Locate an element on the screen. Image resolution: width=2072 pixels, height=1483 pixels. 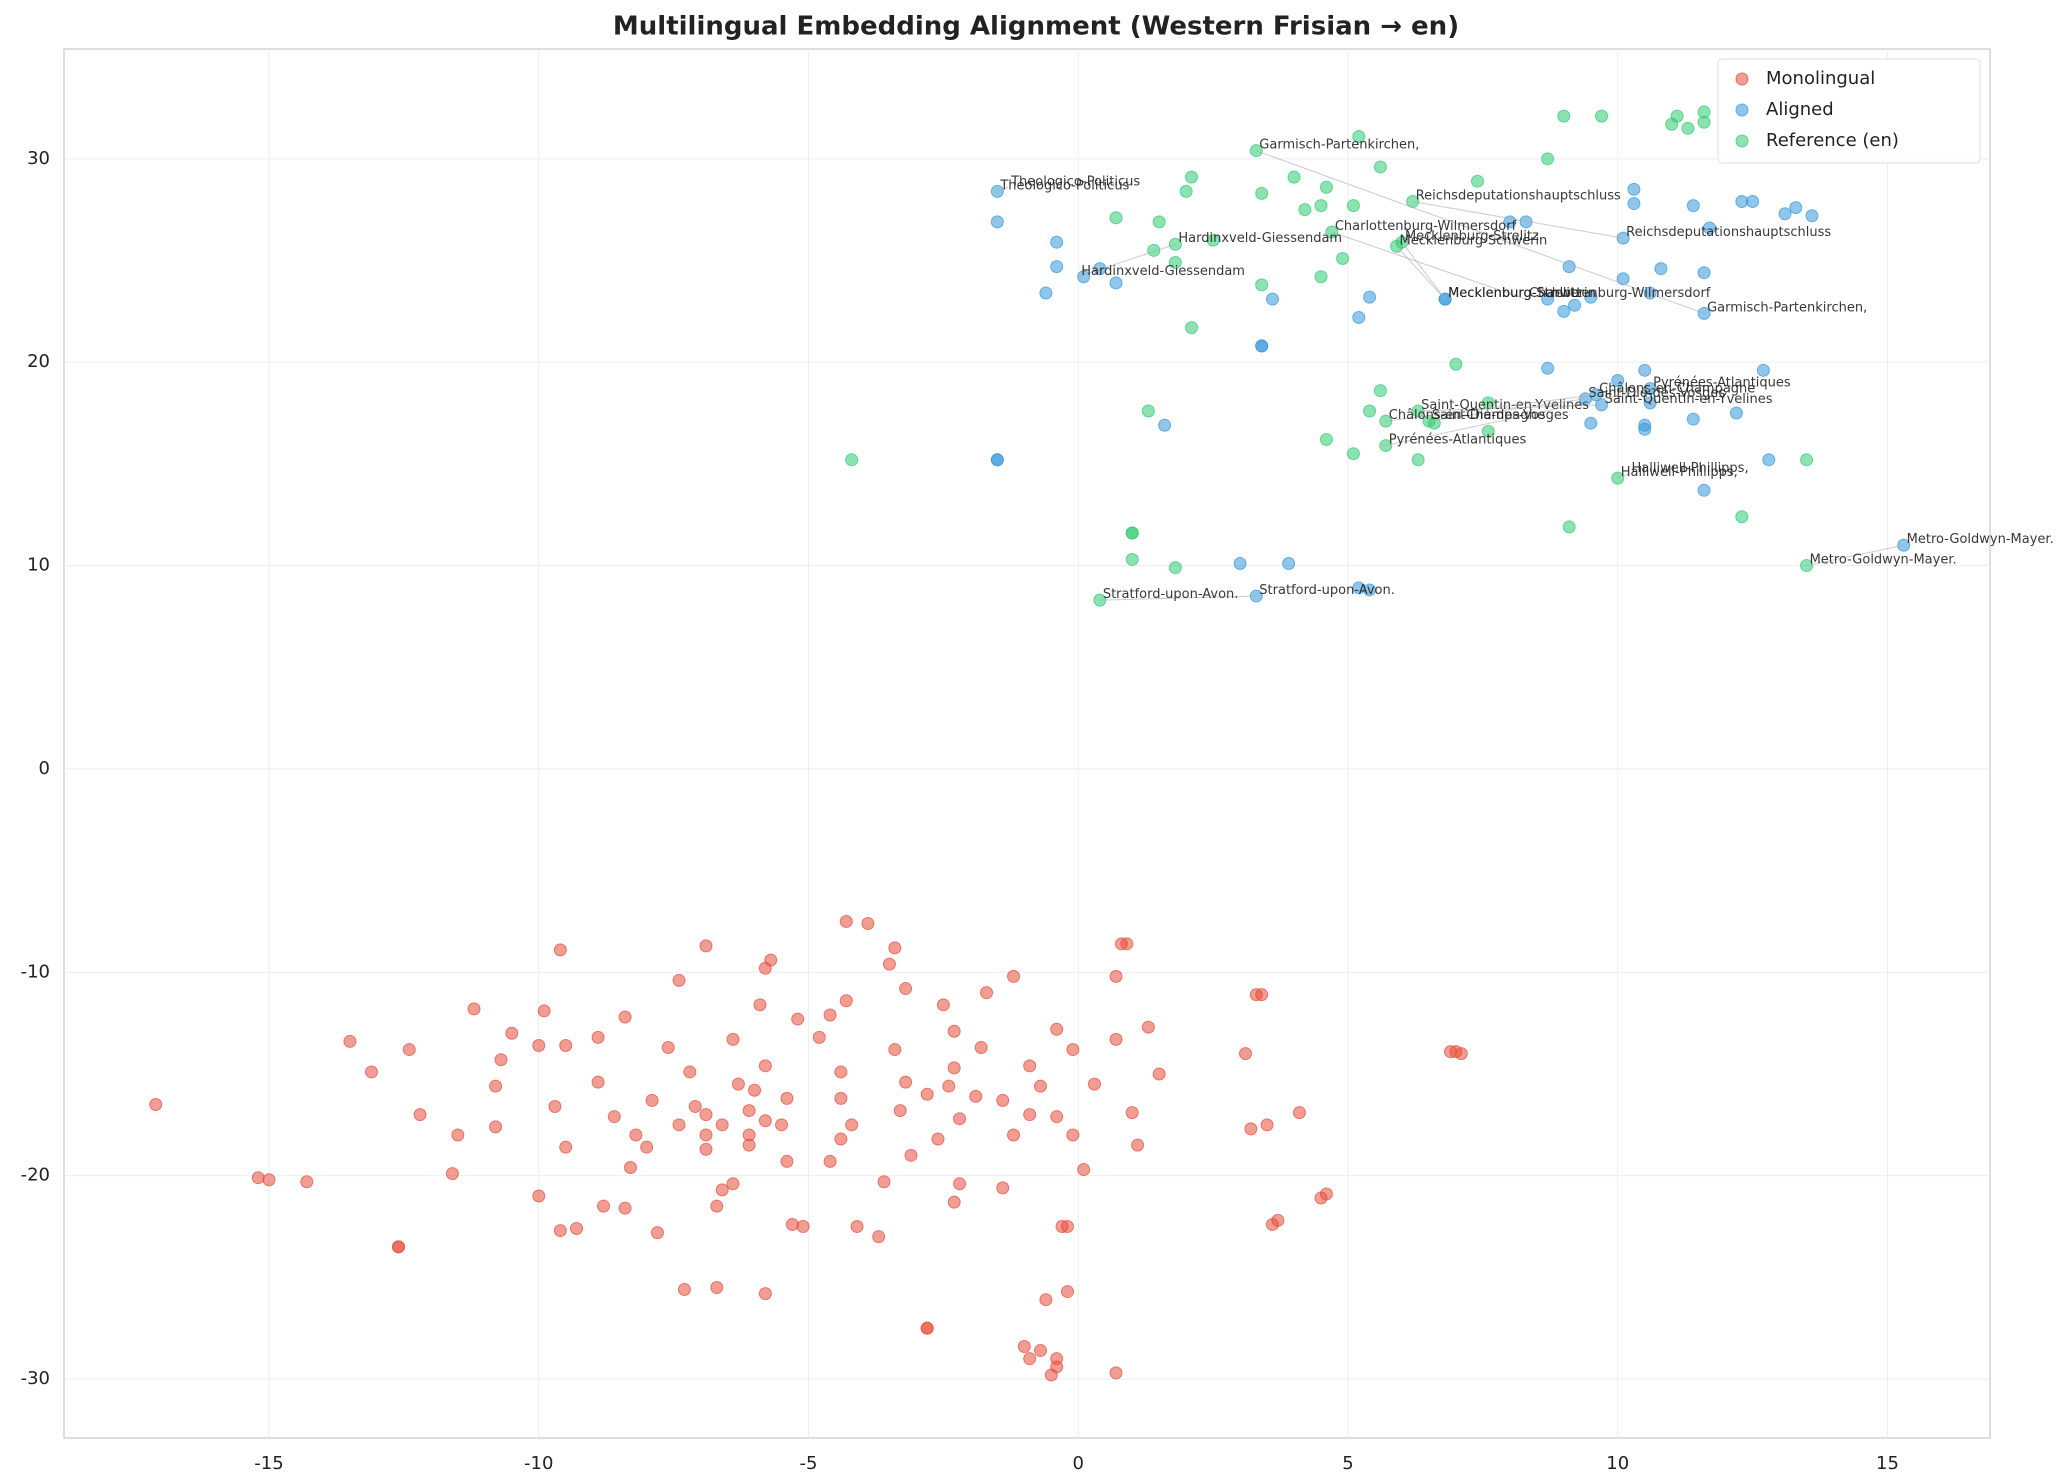
x-tick-label: 0 is located at coordinates (1078, 1463).